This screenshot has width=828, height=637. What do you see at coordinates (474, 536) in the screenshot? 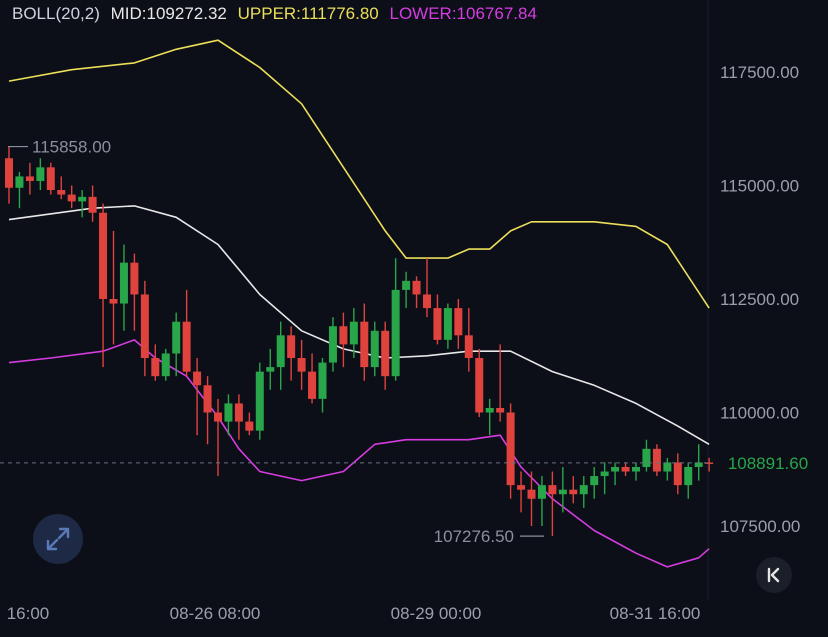
I see `low-price-label: 107276.50` at bounding box center [474, 536].